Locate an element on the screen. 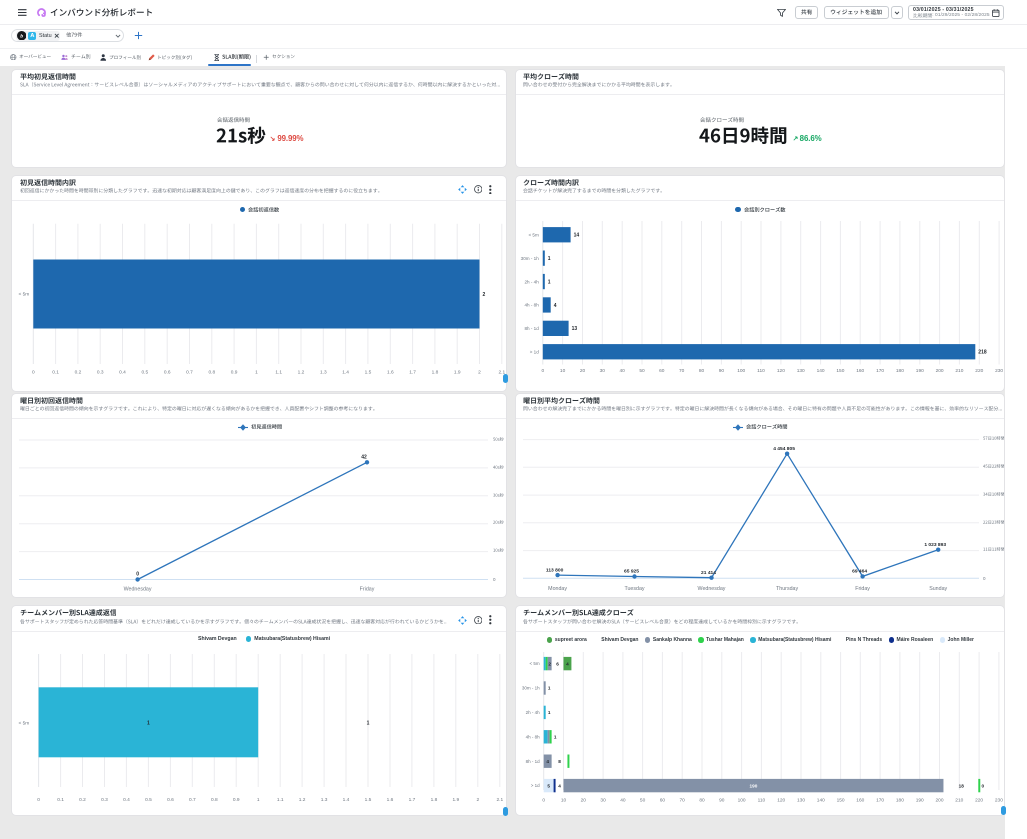  svg-text: 8 is located at coordinates (559, 761).